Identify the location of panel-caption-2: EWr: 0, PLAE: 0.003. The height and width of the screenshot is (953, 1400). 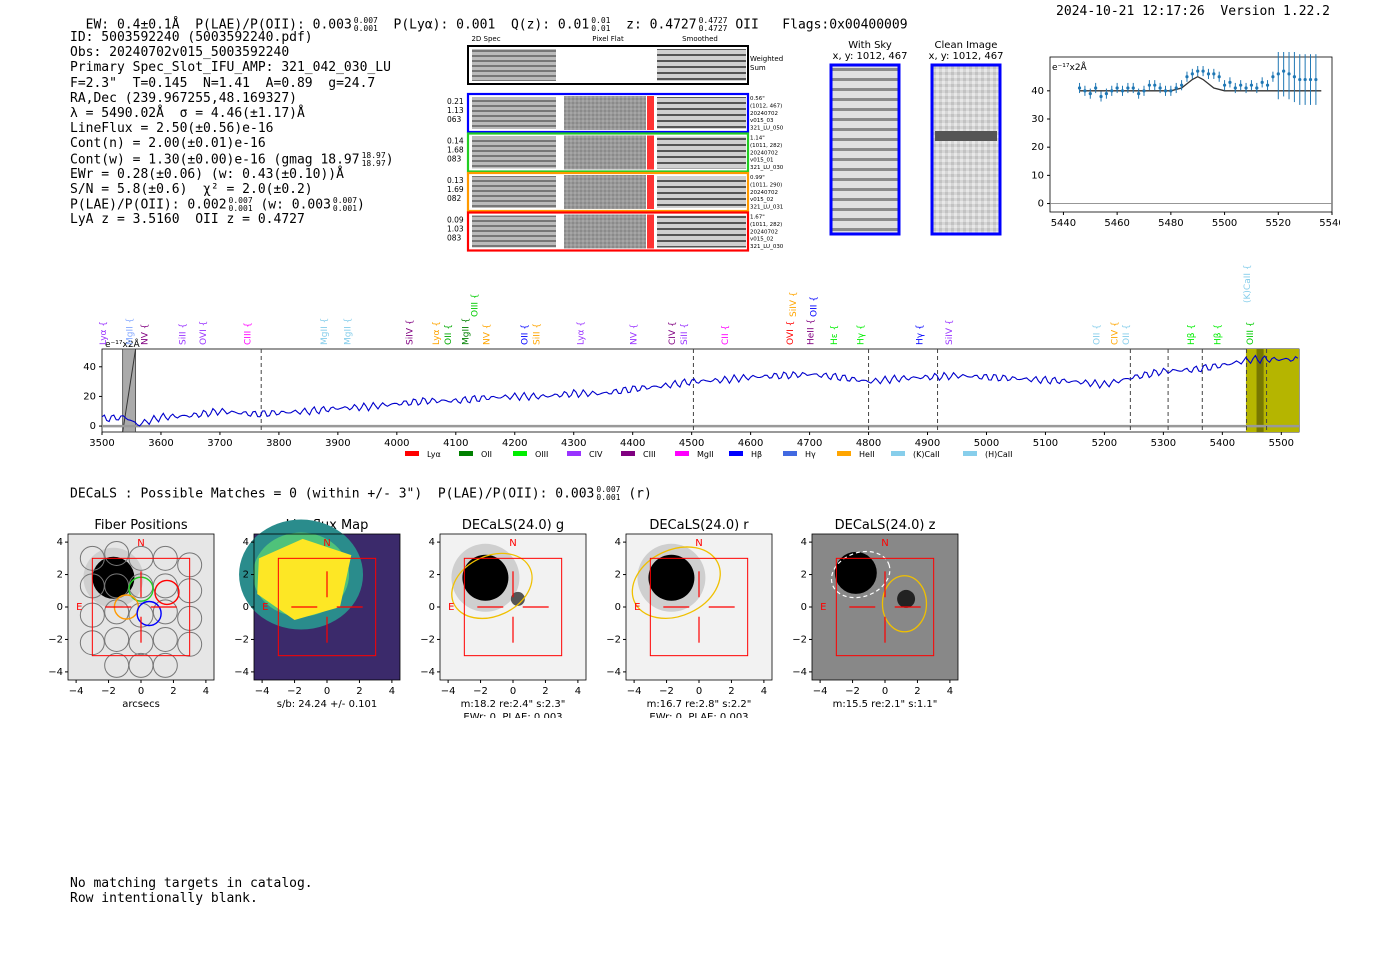
(512, 715).